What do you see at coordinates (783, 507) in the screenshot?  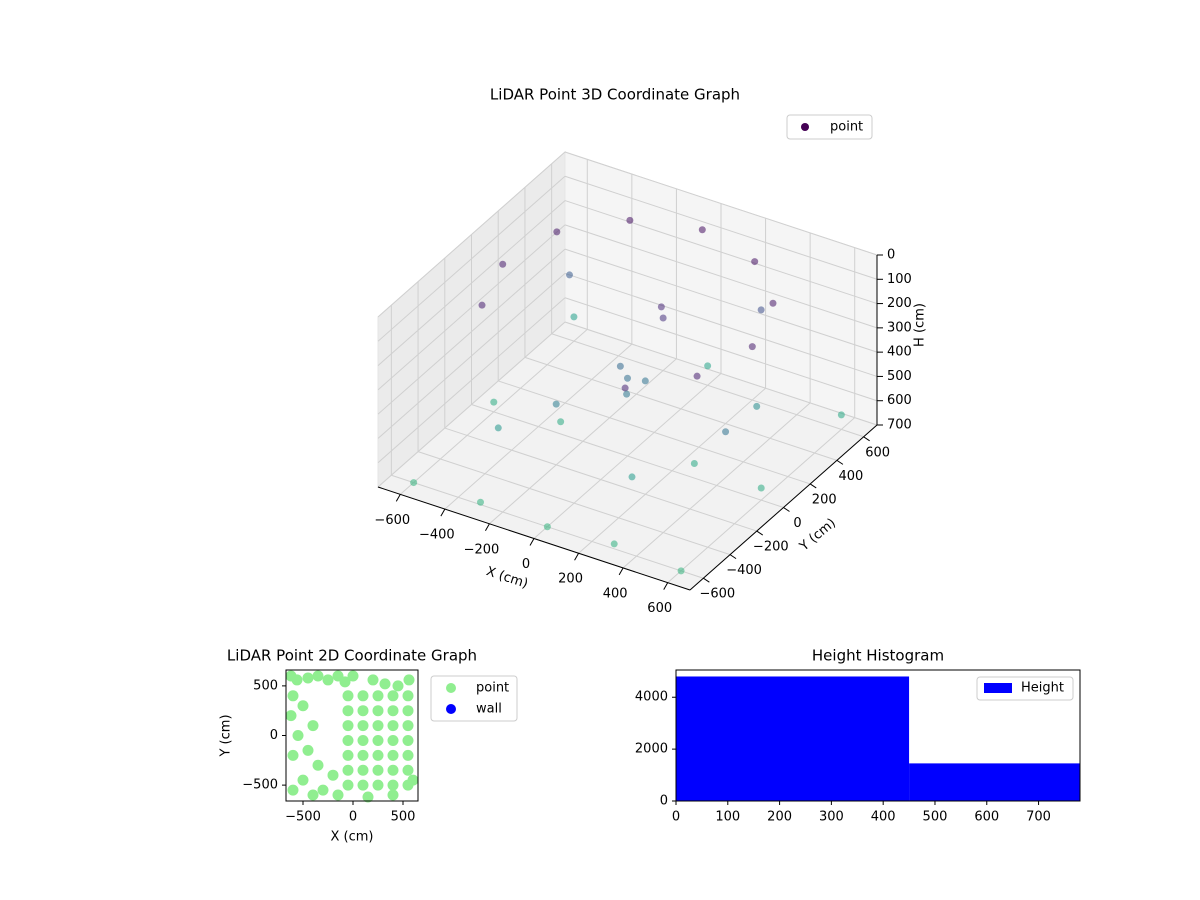 I see `axis-line` at bounding box center [783, 507].